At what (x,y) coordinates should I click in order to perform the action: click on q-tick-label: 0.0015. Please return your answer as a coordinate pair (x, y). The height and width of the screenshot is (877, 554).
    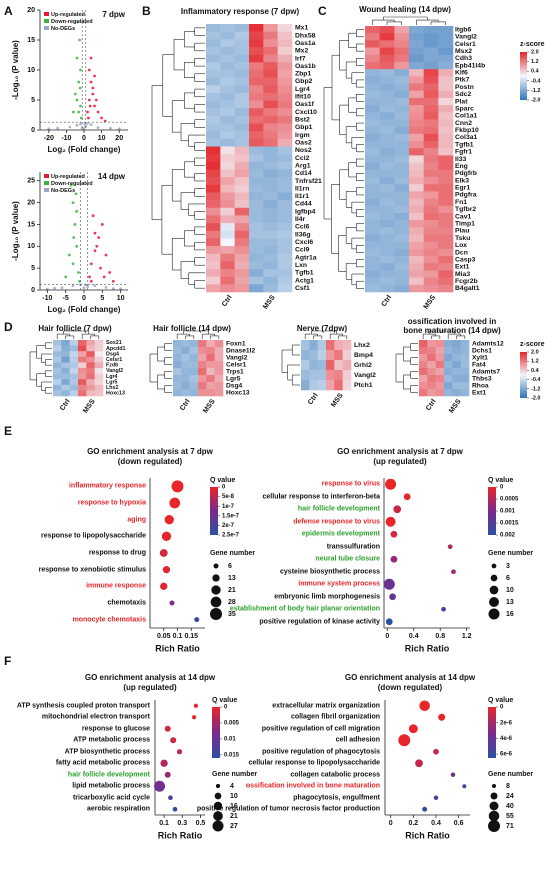
    Looking at the image, I should click on (509, 524).